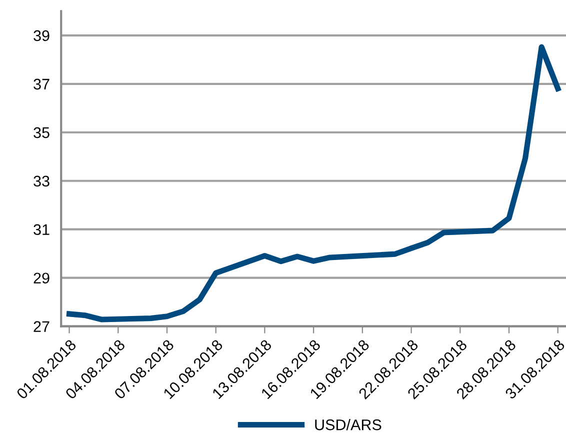 This screenshot has height=447, width=566. I want to click on y-tick-label: 29, so click(42, 278).